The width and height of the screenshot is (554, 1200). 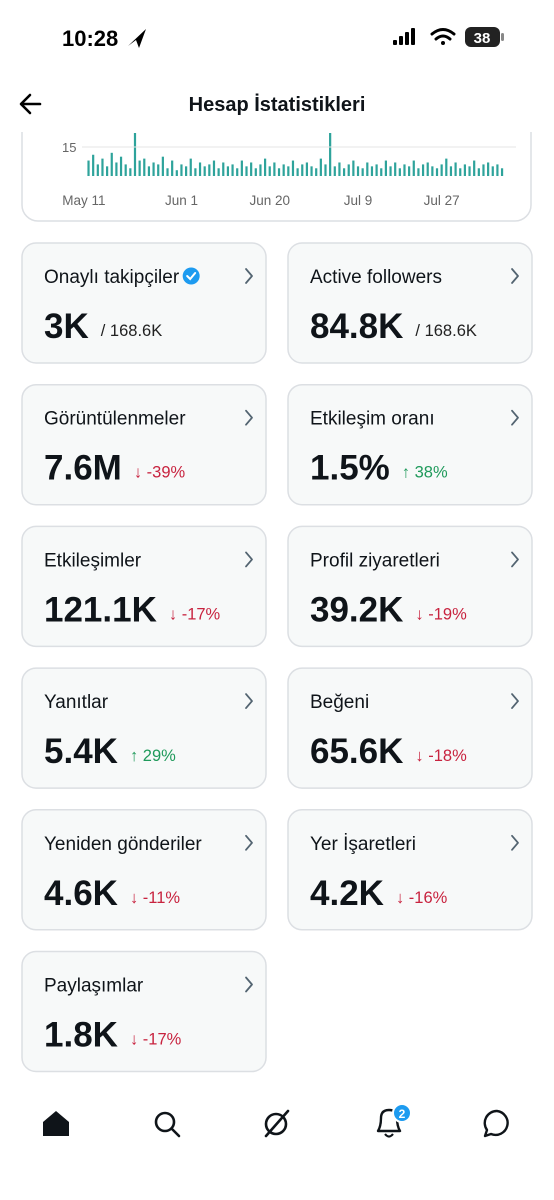 I want to click on messages-tab, so click(x=496, y=1123).